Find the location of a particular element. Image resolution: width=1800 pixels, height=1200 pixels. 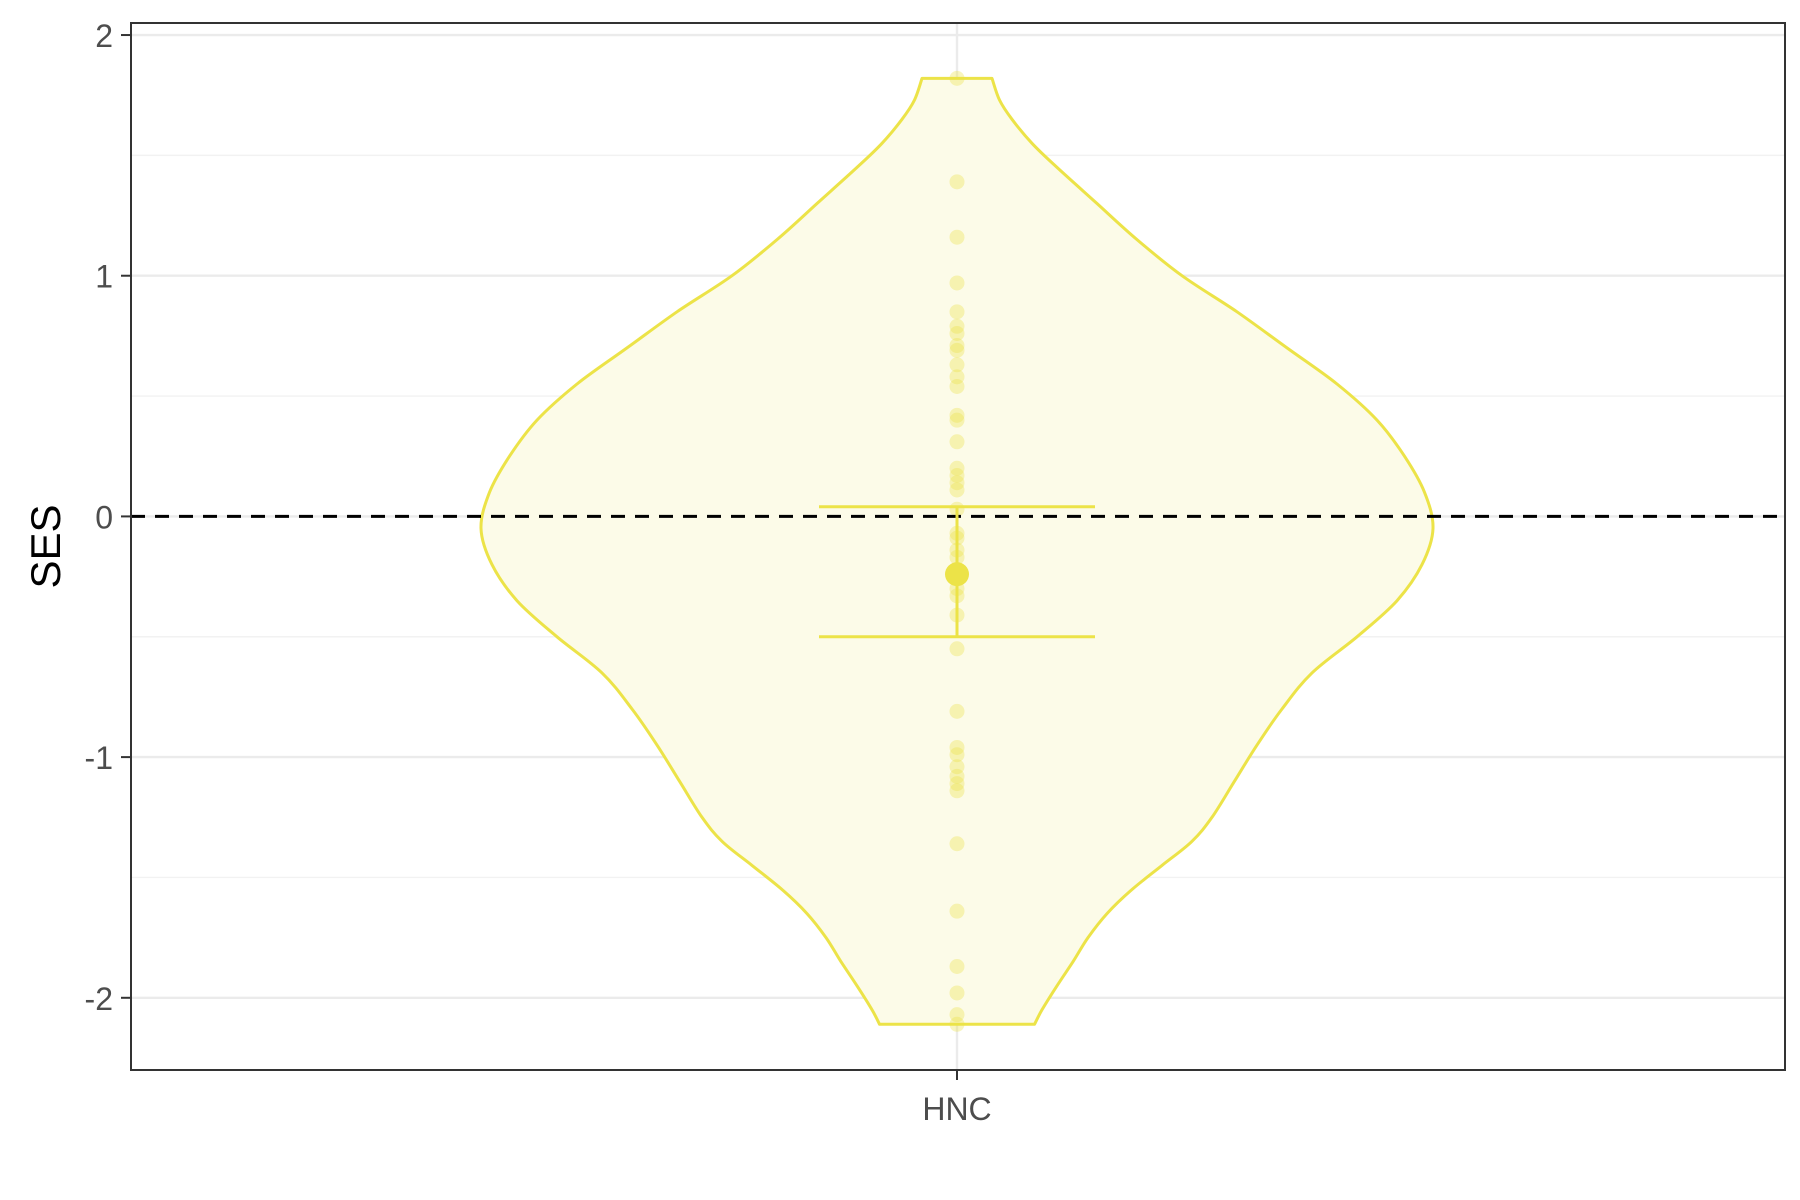

mean-point is located at coordinates (957, 574).